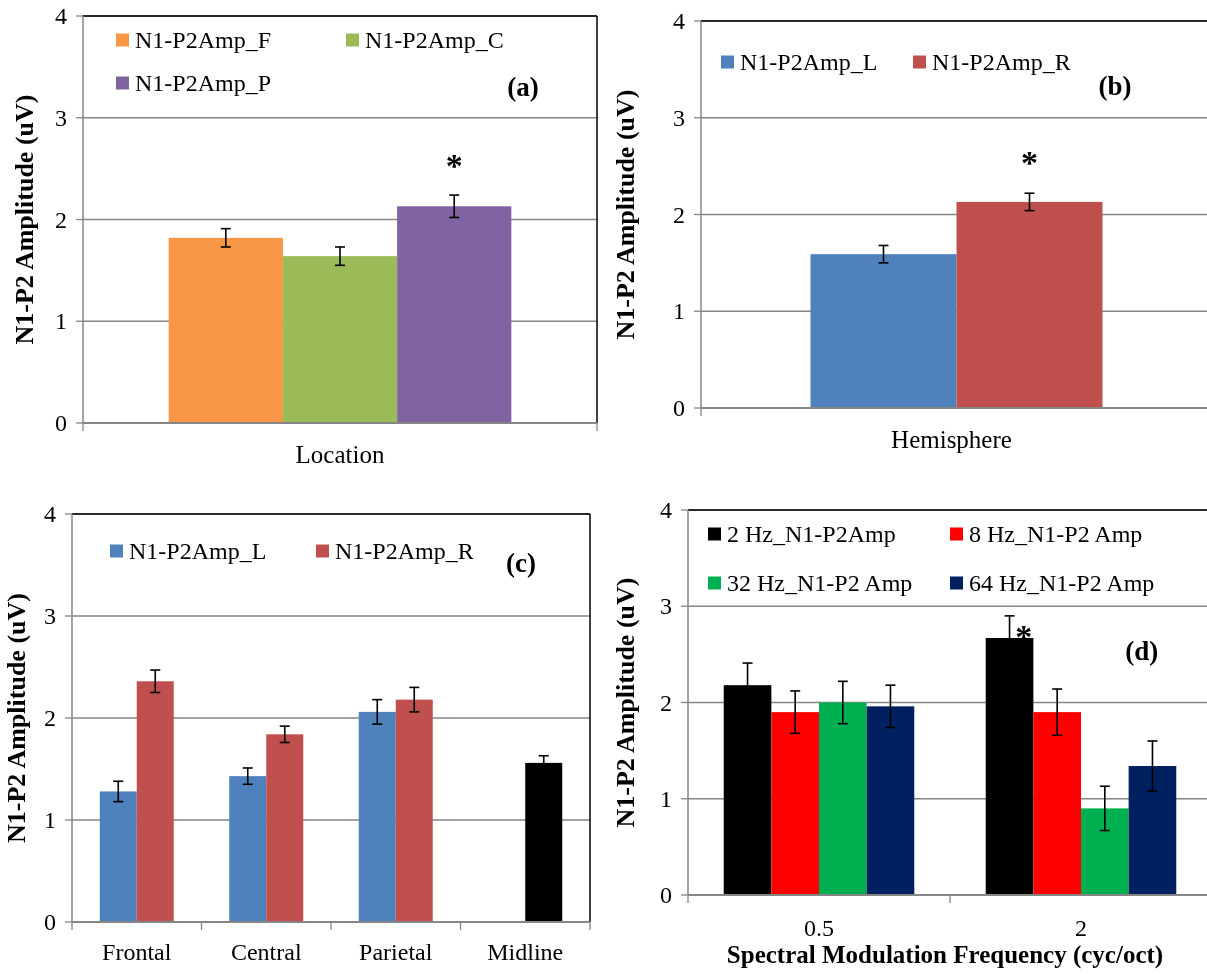  Describe the element at coordinates (396, 952) in the screenshot. I see `x-tick-label: Parietal` at that location.